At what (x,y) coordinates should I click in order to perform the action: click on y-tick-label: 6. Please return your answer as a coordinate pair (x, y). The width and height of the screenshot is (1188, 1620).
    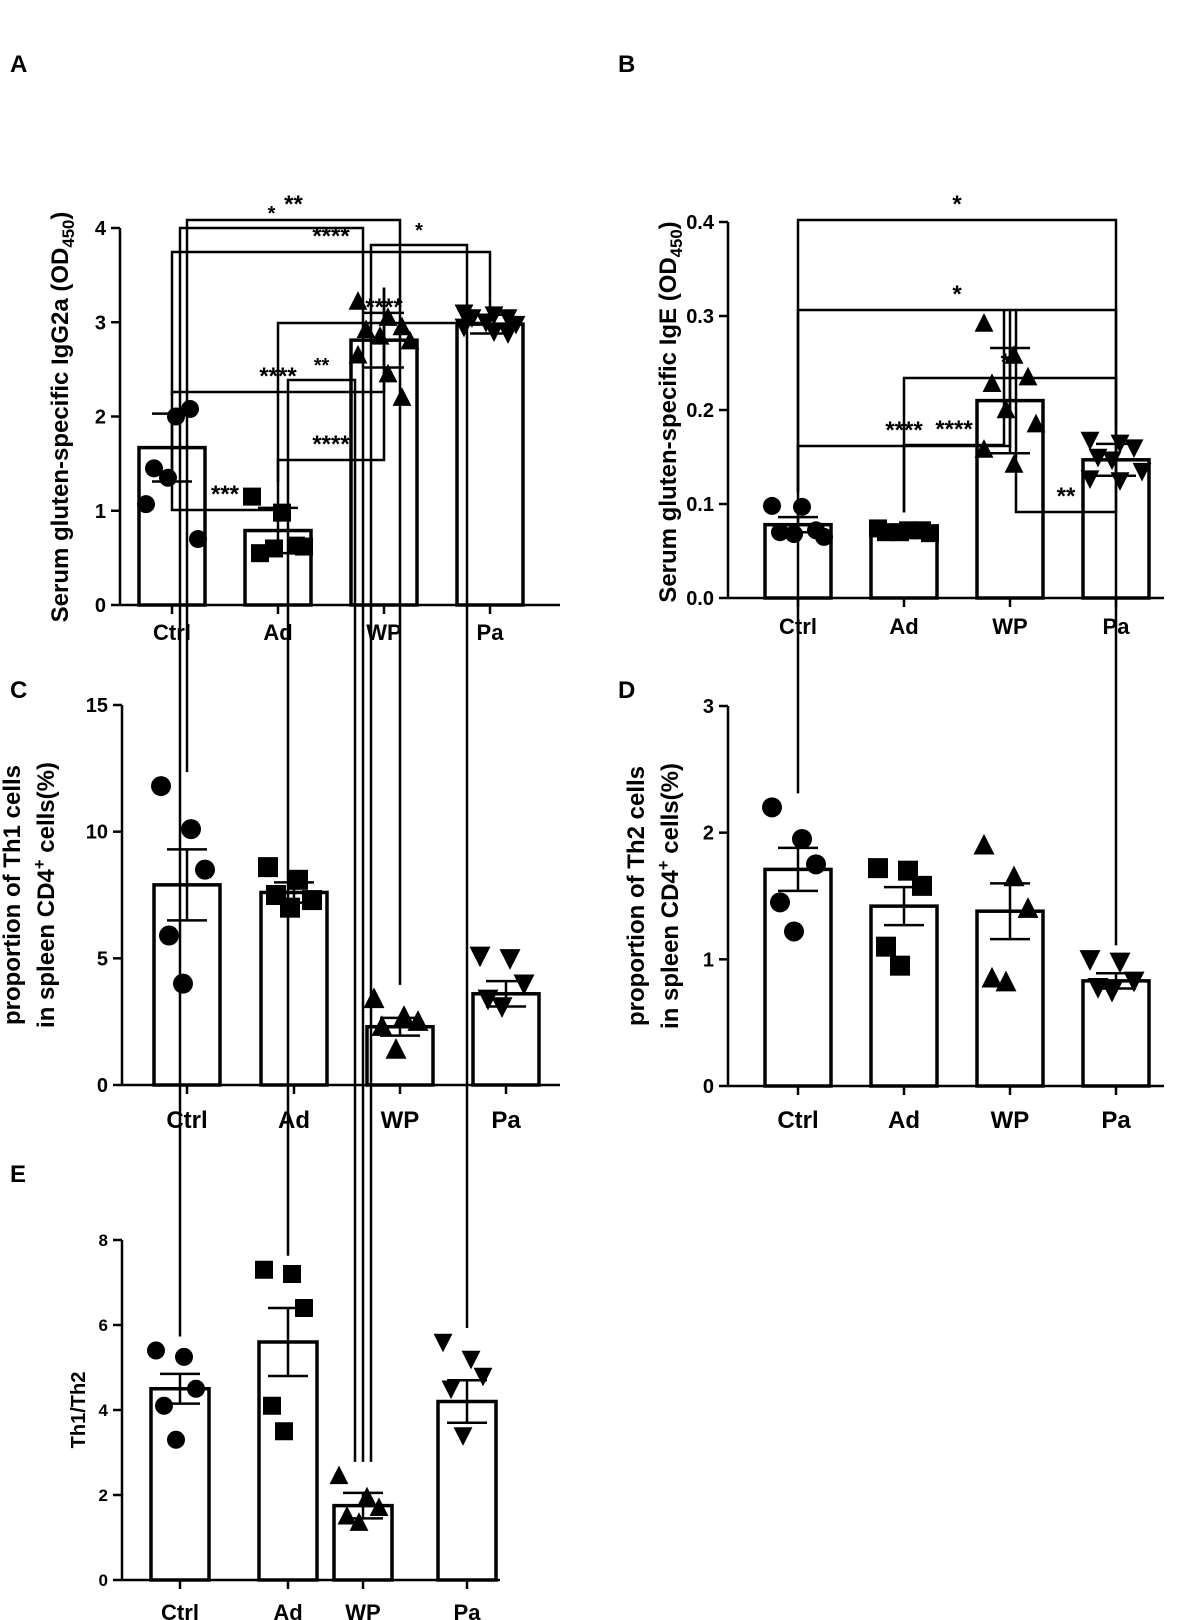
    Looking at the image, I should click on (103, 1325).